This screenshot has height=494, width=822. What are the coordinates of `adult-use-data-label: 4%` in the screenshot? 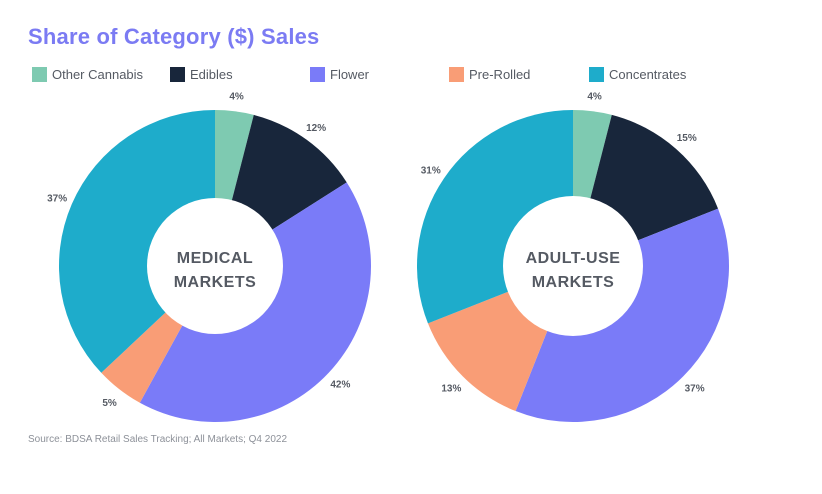 It's located at (594, 96).